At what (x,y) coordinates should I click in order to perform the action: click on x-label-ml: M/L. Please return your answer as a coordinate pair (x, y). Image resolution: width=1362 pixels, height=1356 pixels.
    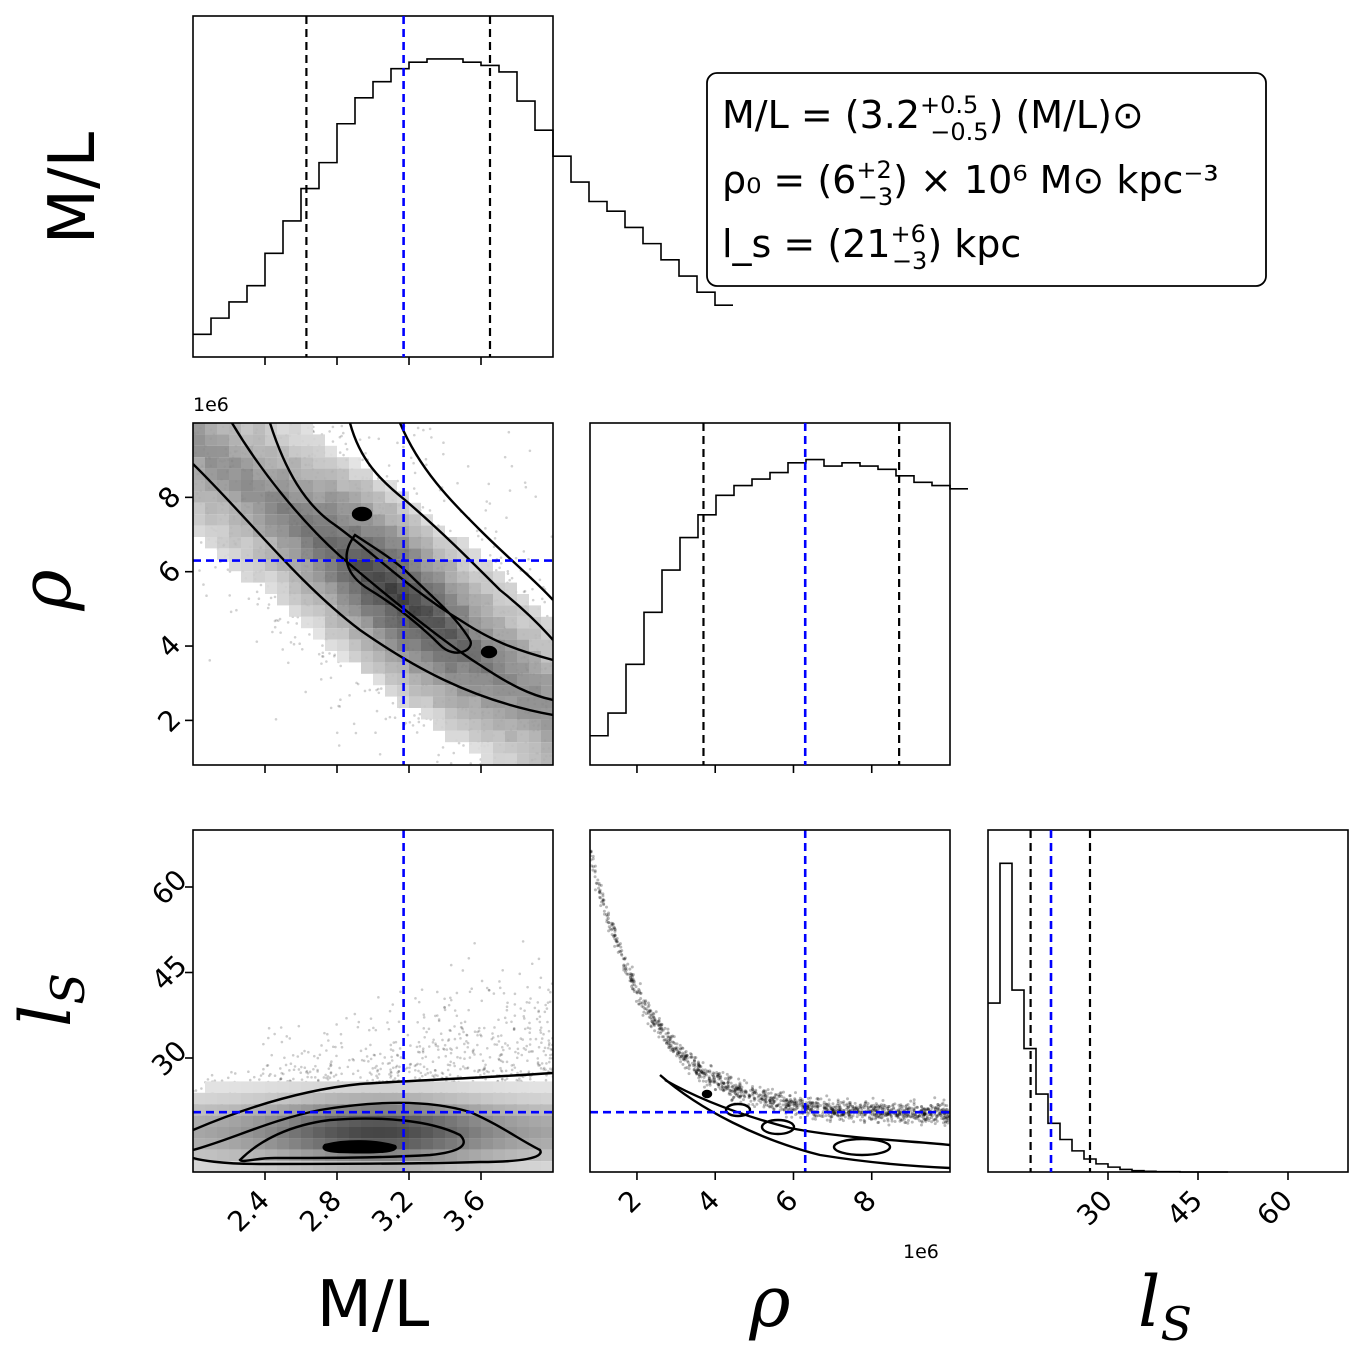
    Looking at the image, I should click on (373, 1305).